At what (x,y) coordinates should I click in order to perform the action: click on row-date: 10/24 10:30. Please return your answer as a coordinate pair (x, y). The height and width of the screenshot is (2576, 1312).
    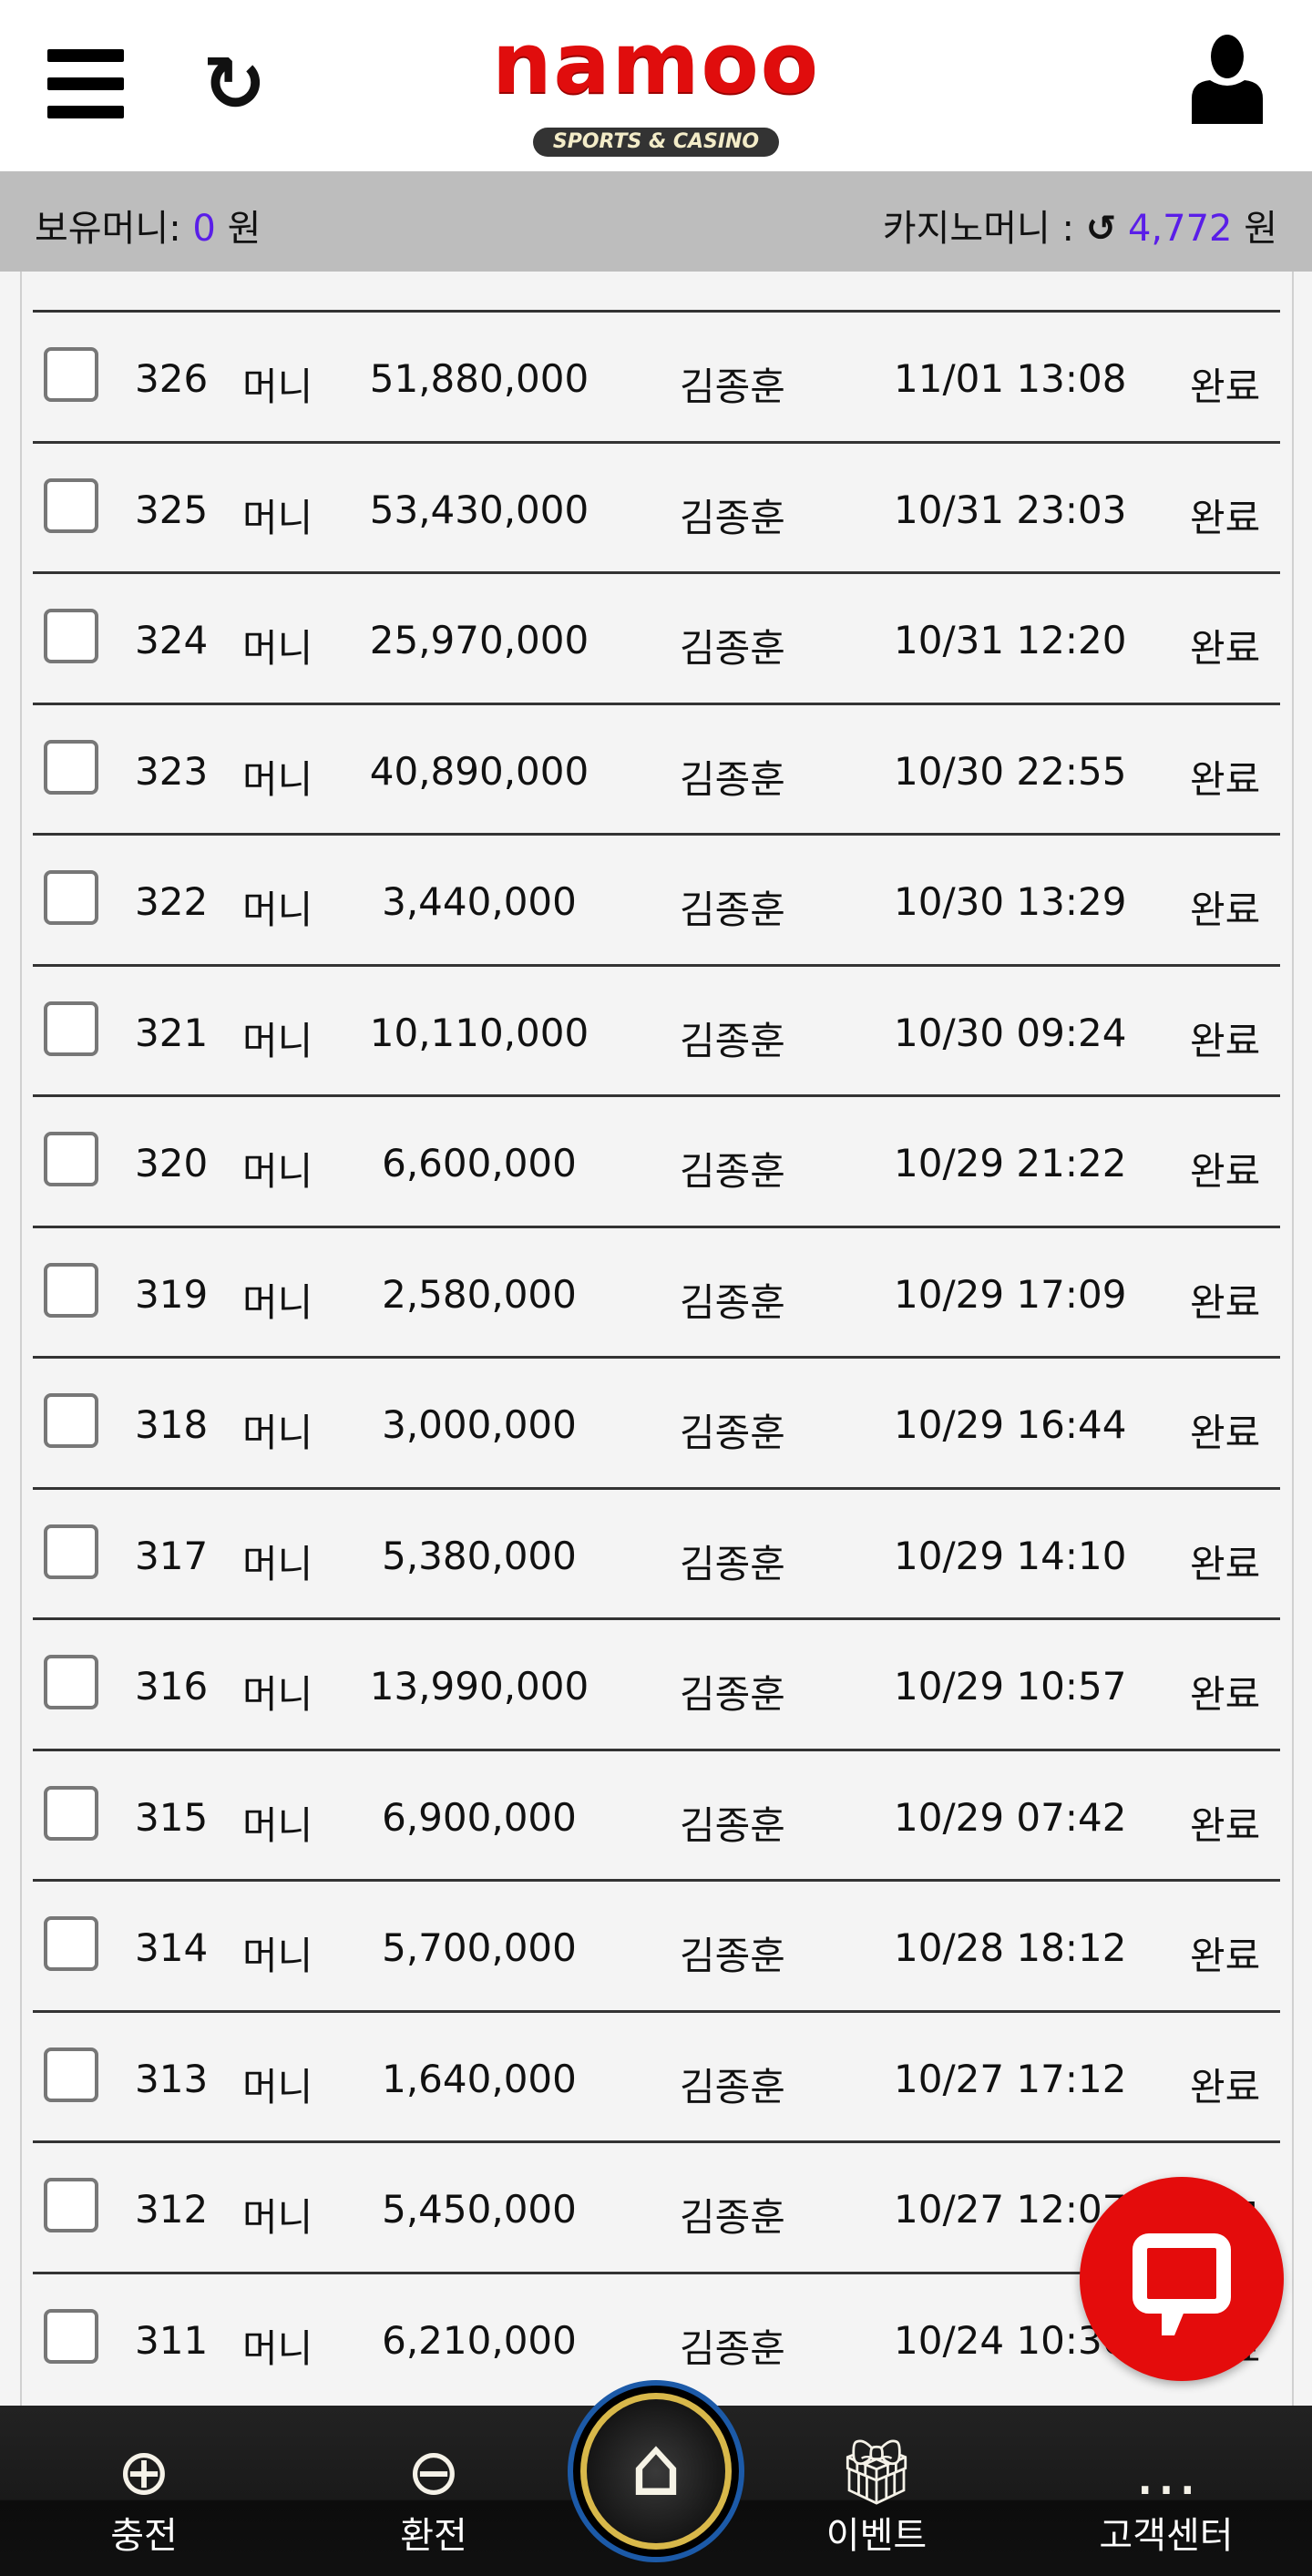
    Looking at the image, I should click on (1011, 2340).